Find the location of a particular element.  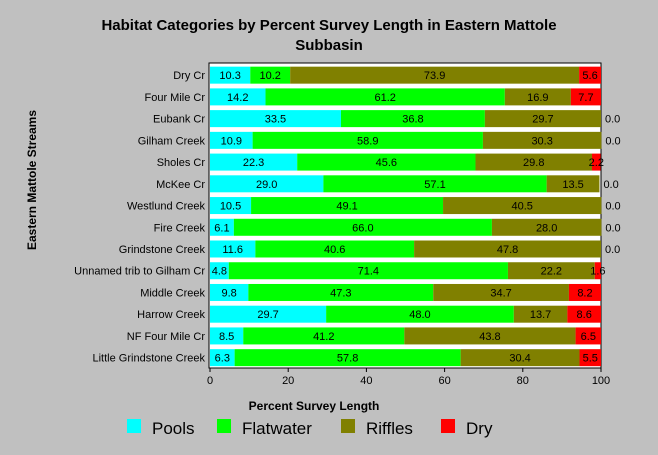

data-label-dry: 1.6 is located at coordinates (597, 272).